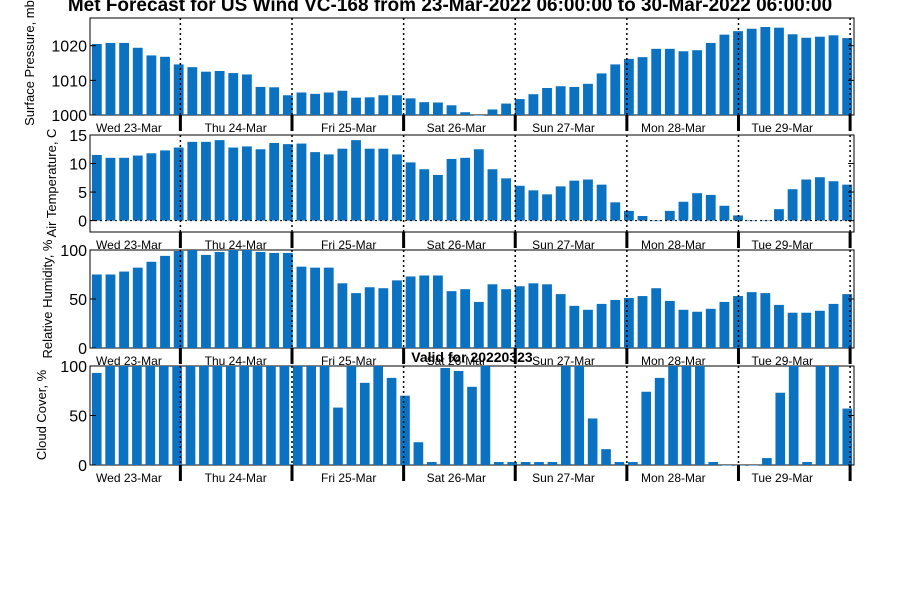  What do you see at coordinates (563, 245) in the screenshot?
I see `x-tick-label: Sun 27-Mar` at bounding box center [563, 245].